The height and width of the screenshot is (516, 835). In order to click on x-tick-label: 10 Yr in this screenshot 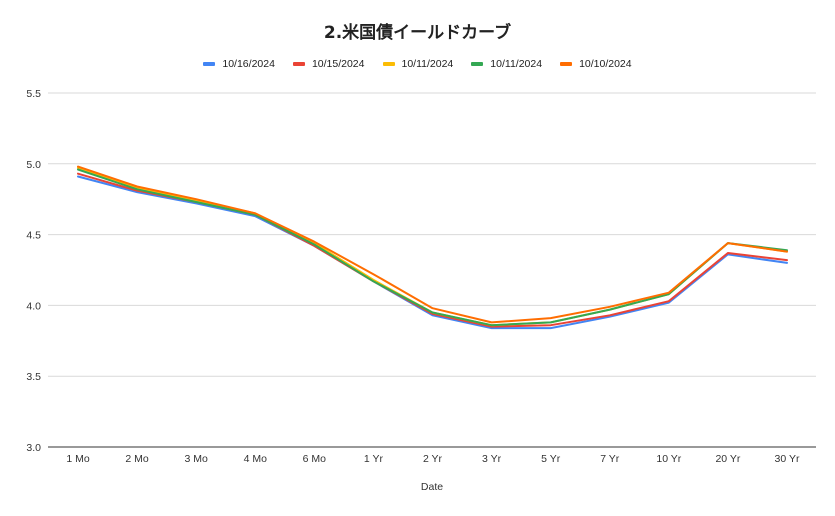, I will do `click(668, 459)`.